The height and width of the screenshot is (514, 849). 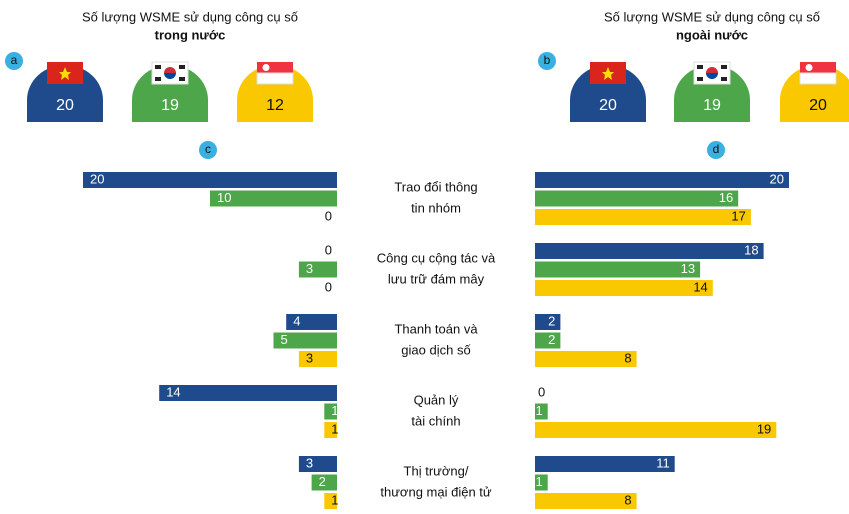 What do you see at coordinates (436, 257) in the screenshot?
I see `category-label: Công cụ cộng tác và` at bounding box center [436, 257].